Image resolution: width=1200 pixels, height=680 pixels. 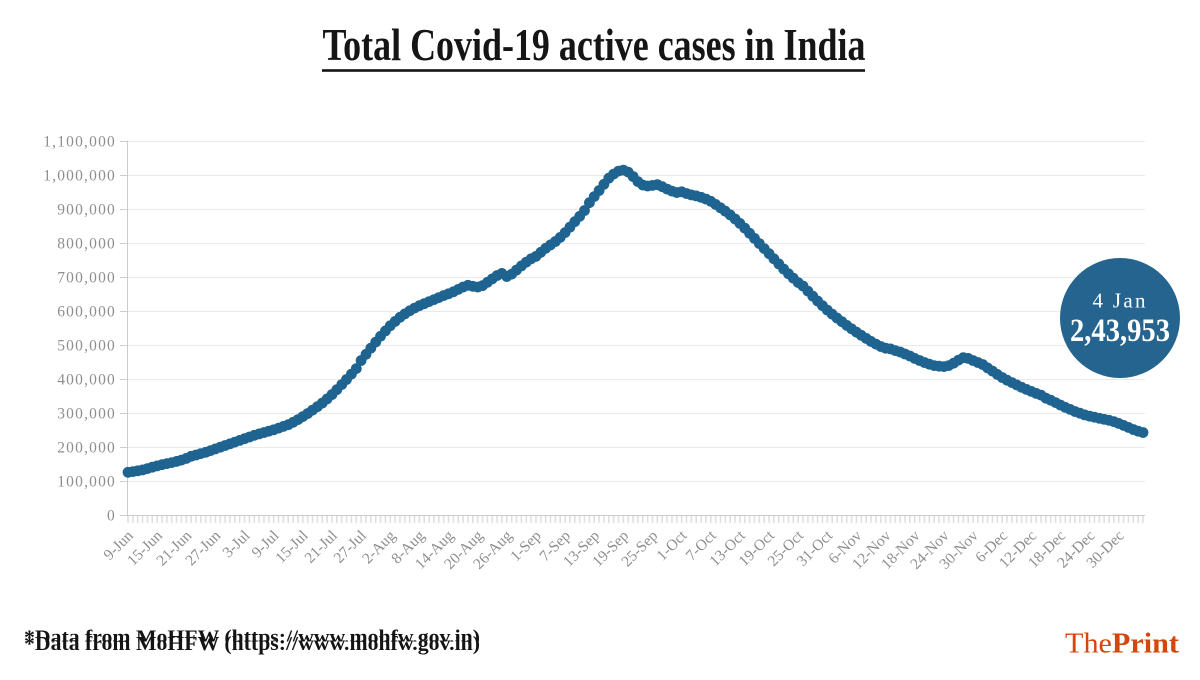 What do you see at coordinates (111, 516) in the screenshot?
I see `svg-text: 0` at bounding box center [111, 516].